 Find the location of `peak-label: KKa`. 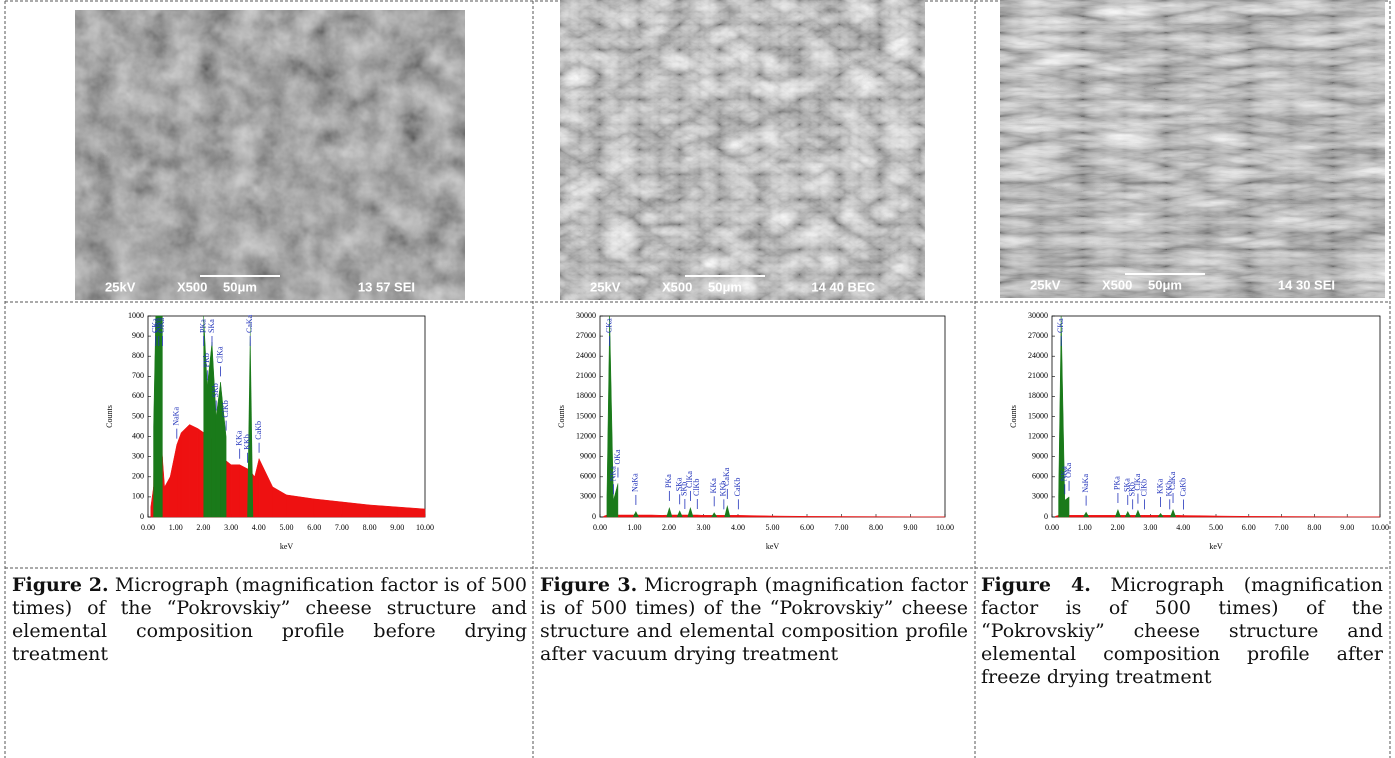

peak-label: KKa is located at coordinates (713, 486).